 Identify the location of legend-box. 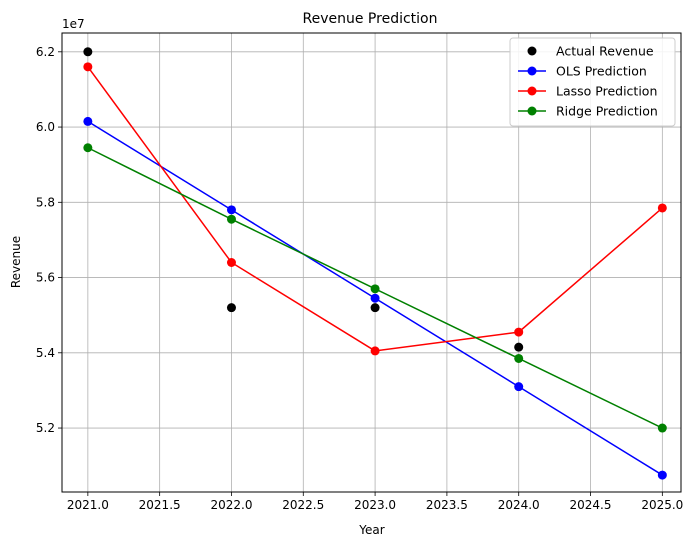
(592, 82).